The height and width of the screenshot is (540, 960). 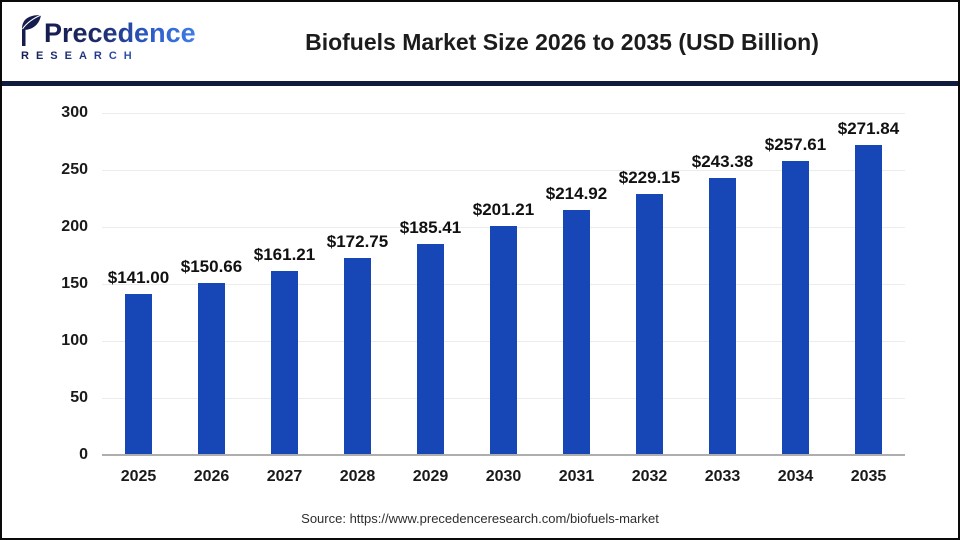 I want to click on bar-2027, so click(x=284, y=363).